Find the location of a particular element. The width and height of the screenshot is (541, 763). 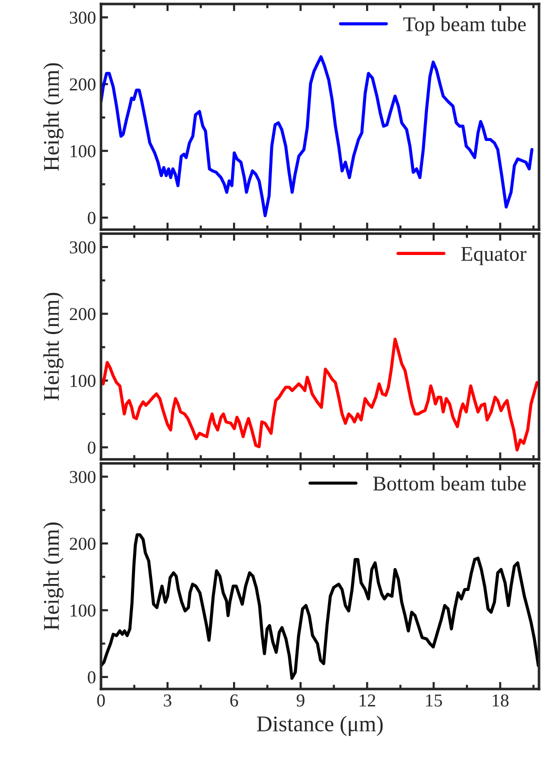

x-tick-label: 12 is located at coordinates (368, 700).